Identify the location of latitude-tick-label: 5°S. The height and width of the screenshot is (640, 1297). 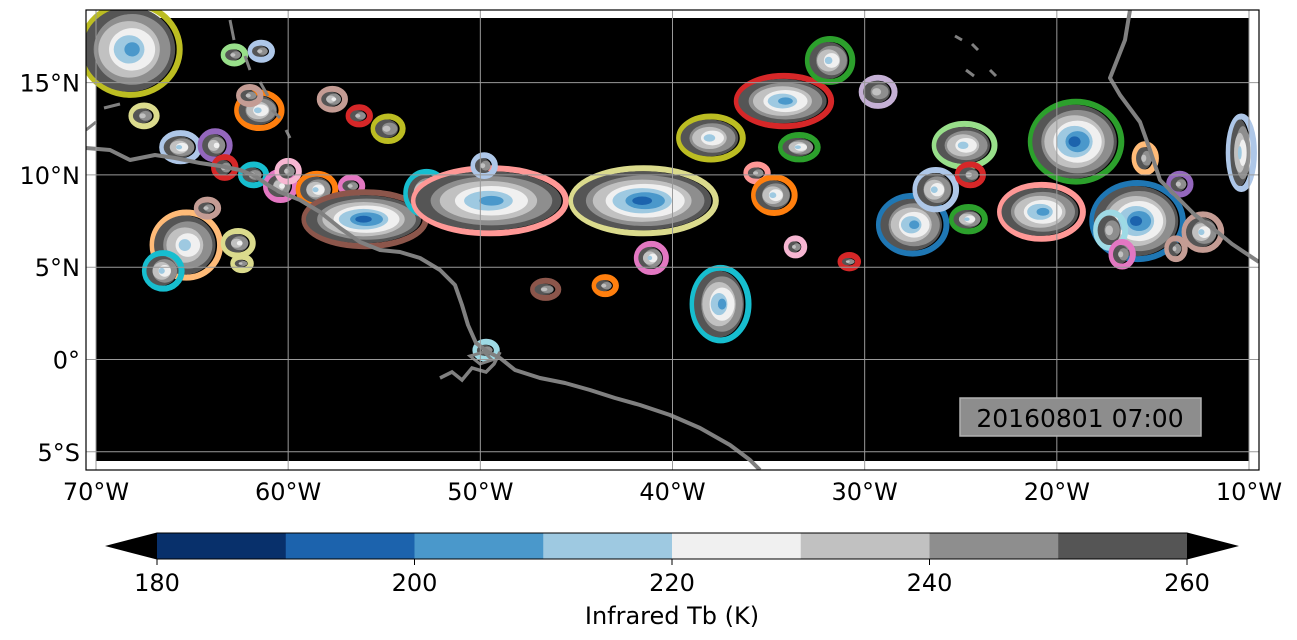
(58, 453).